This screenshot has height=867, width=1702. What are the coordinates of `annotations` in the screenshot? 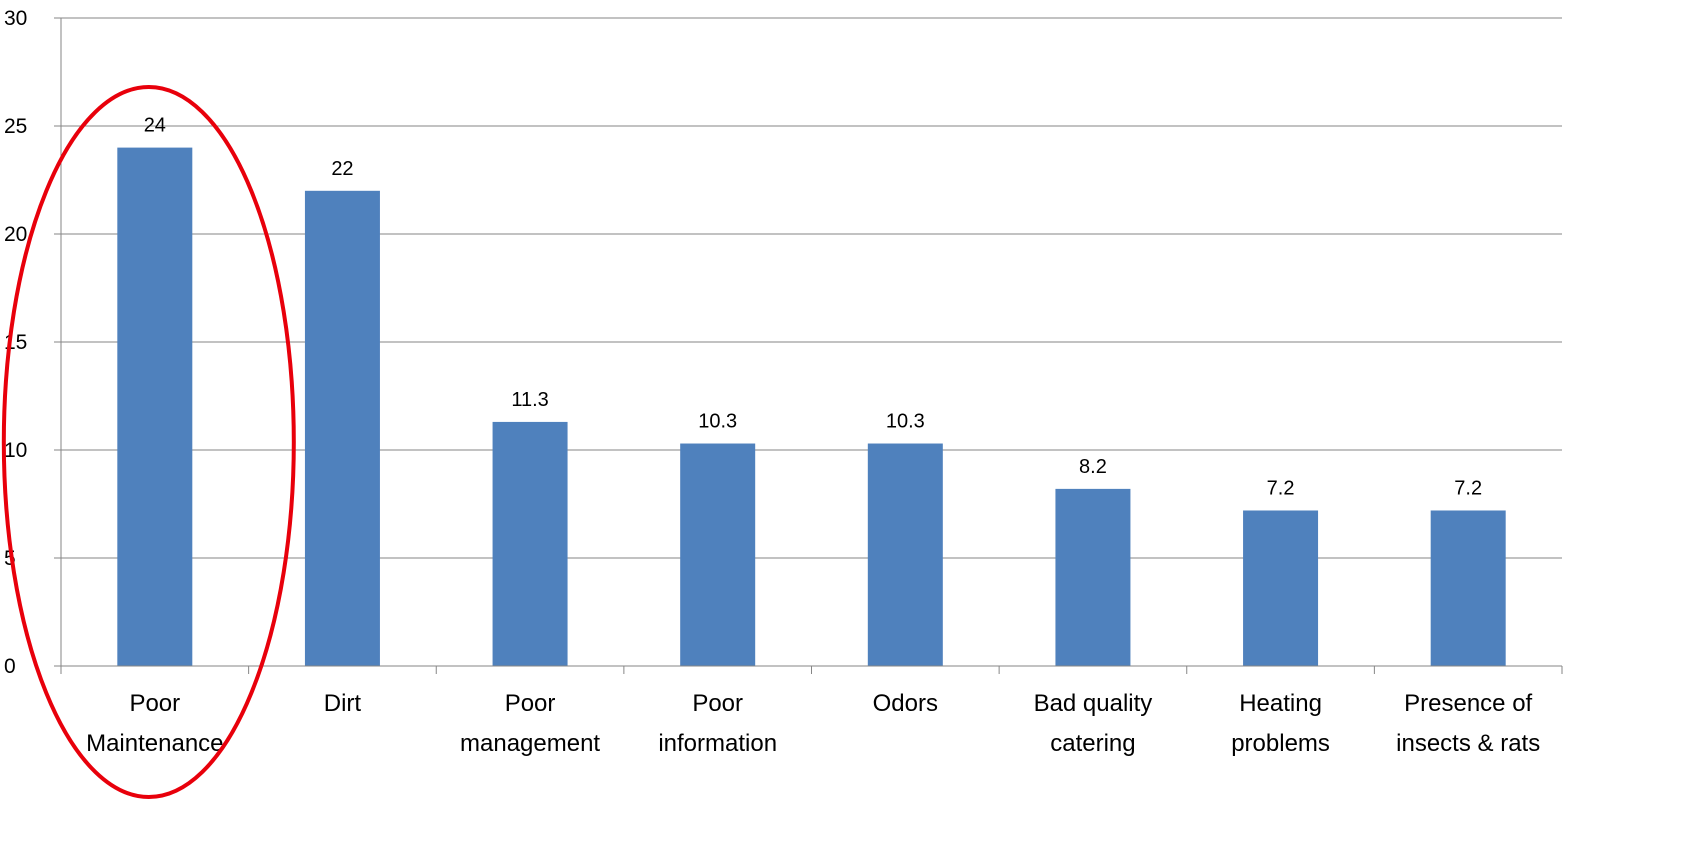 It's located at (148, 442).